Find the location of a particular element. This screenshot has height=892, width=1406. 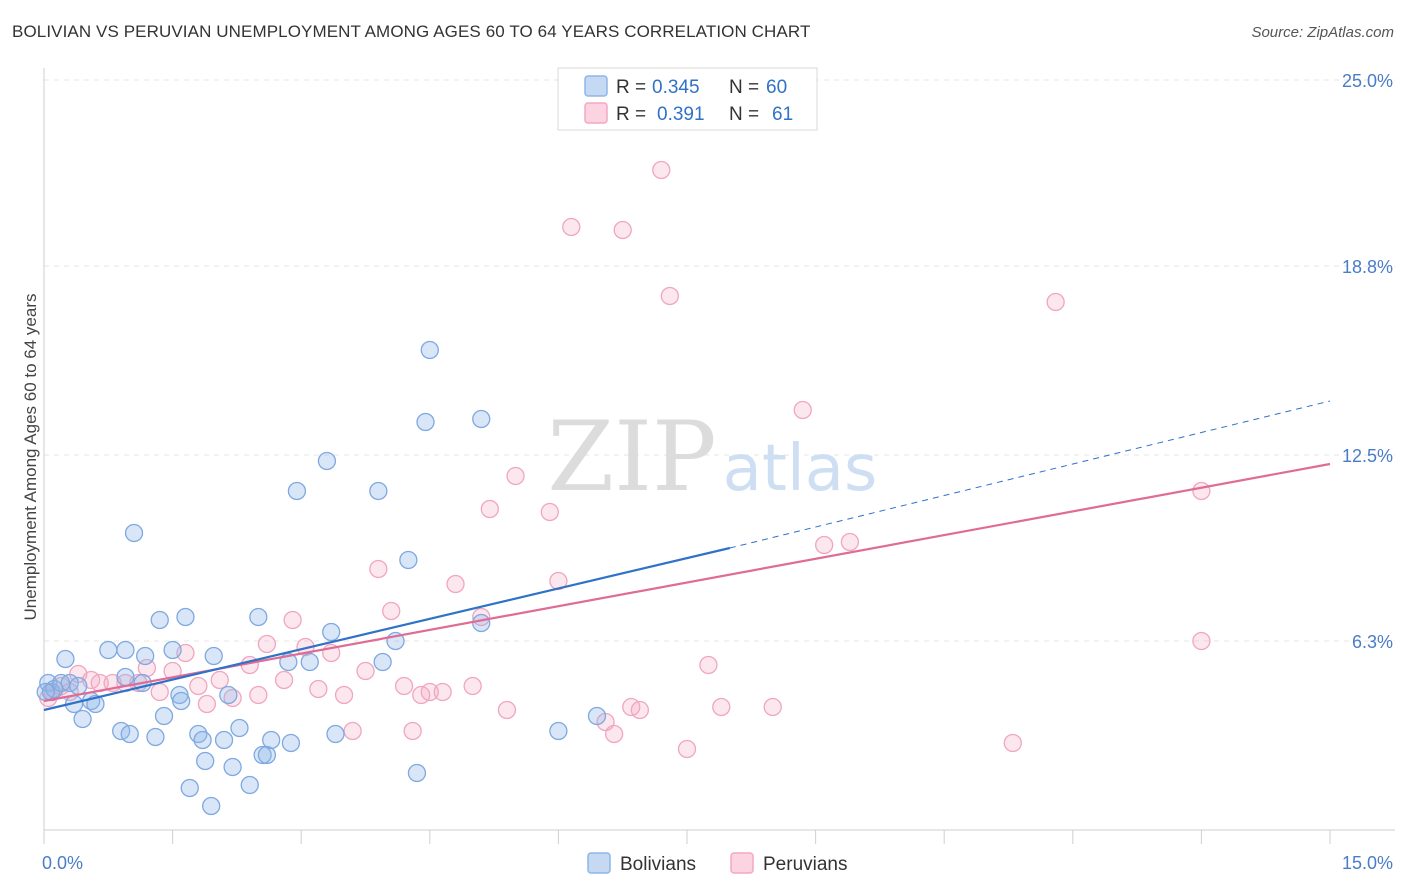

legend-bottom-swatch-bolivians is located at coordinates (599, 863).